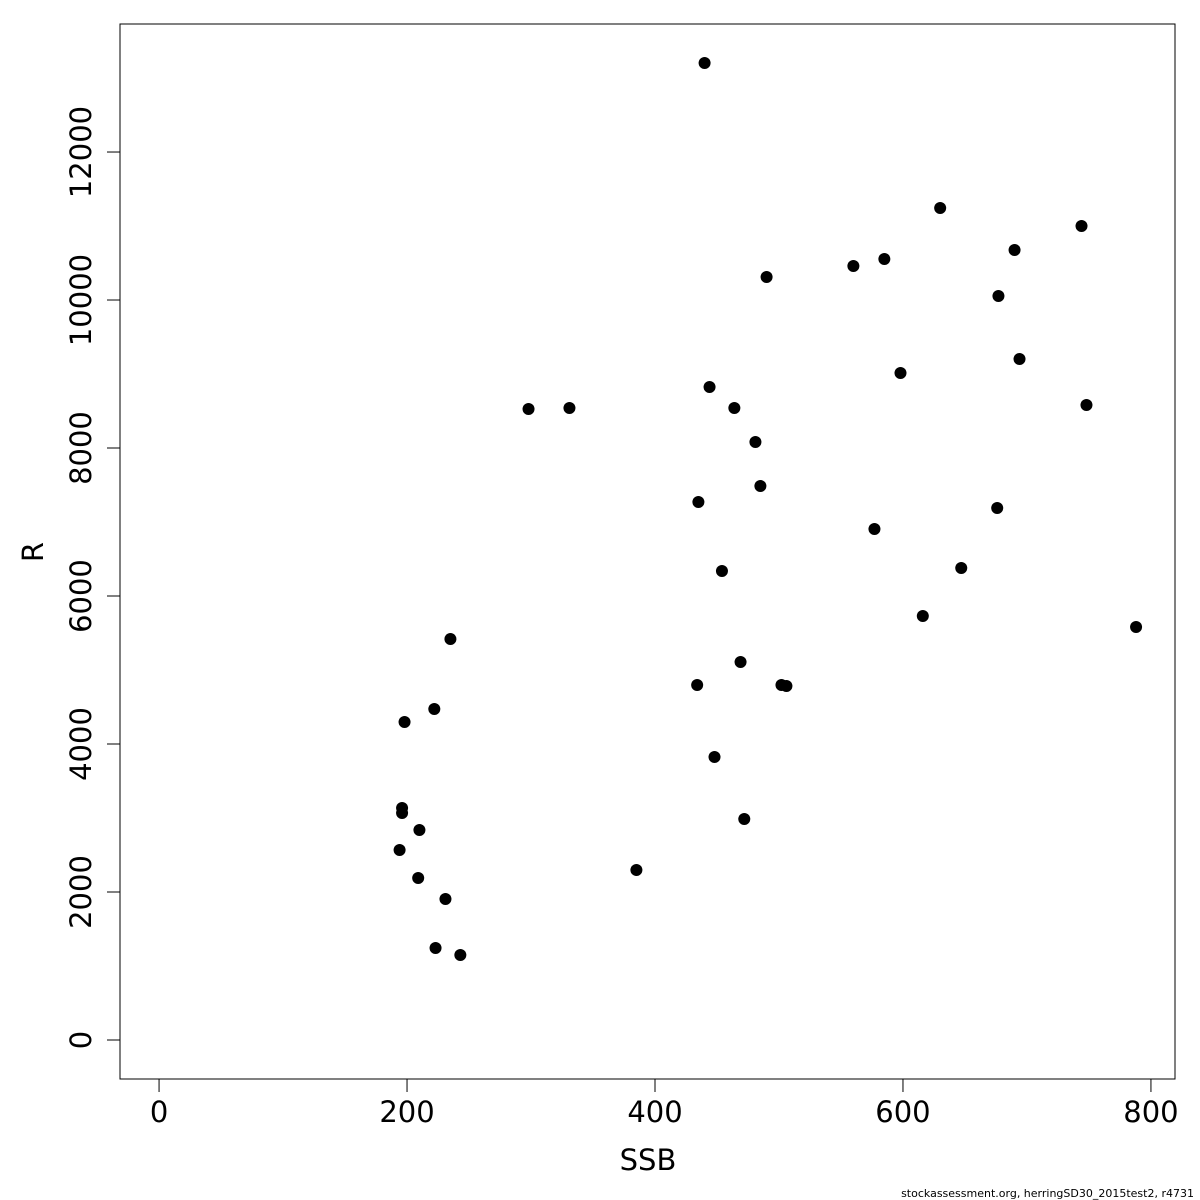 The image size is (1200, 1200). What do you see at coordinates (81, 596) in the screenshot?
I see `y-tick-label: 6000` at bounding box center [81, 596].